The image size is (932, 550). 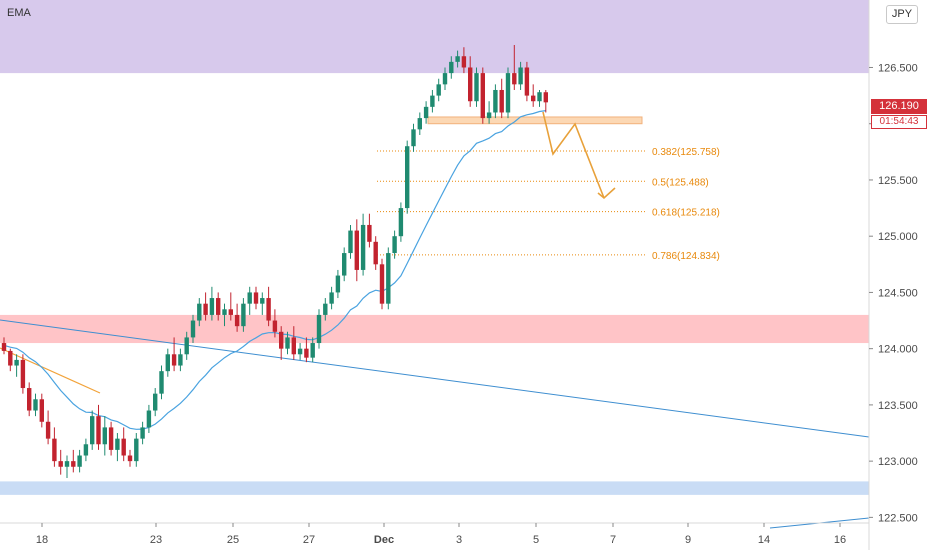 I want to click on entry-zone, so click(x=535, y=120).